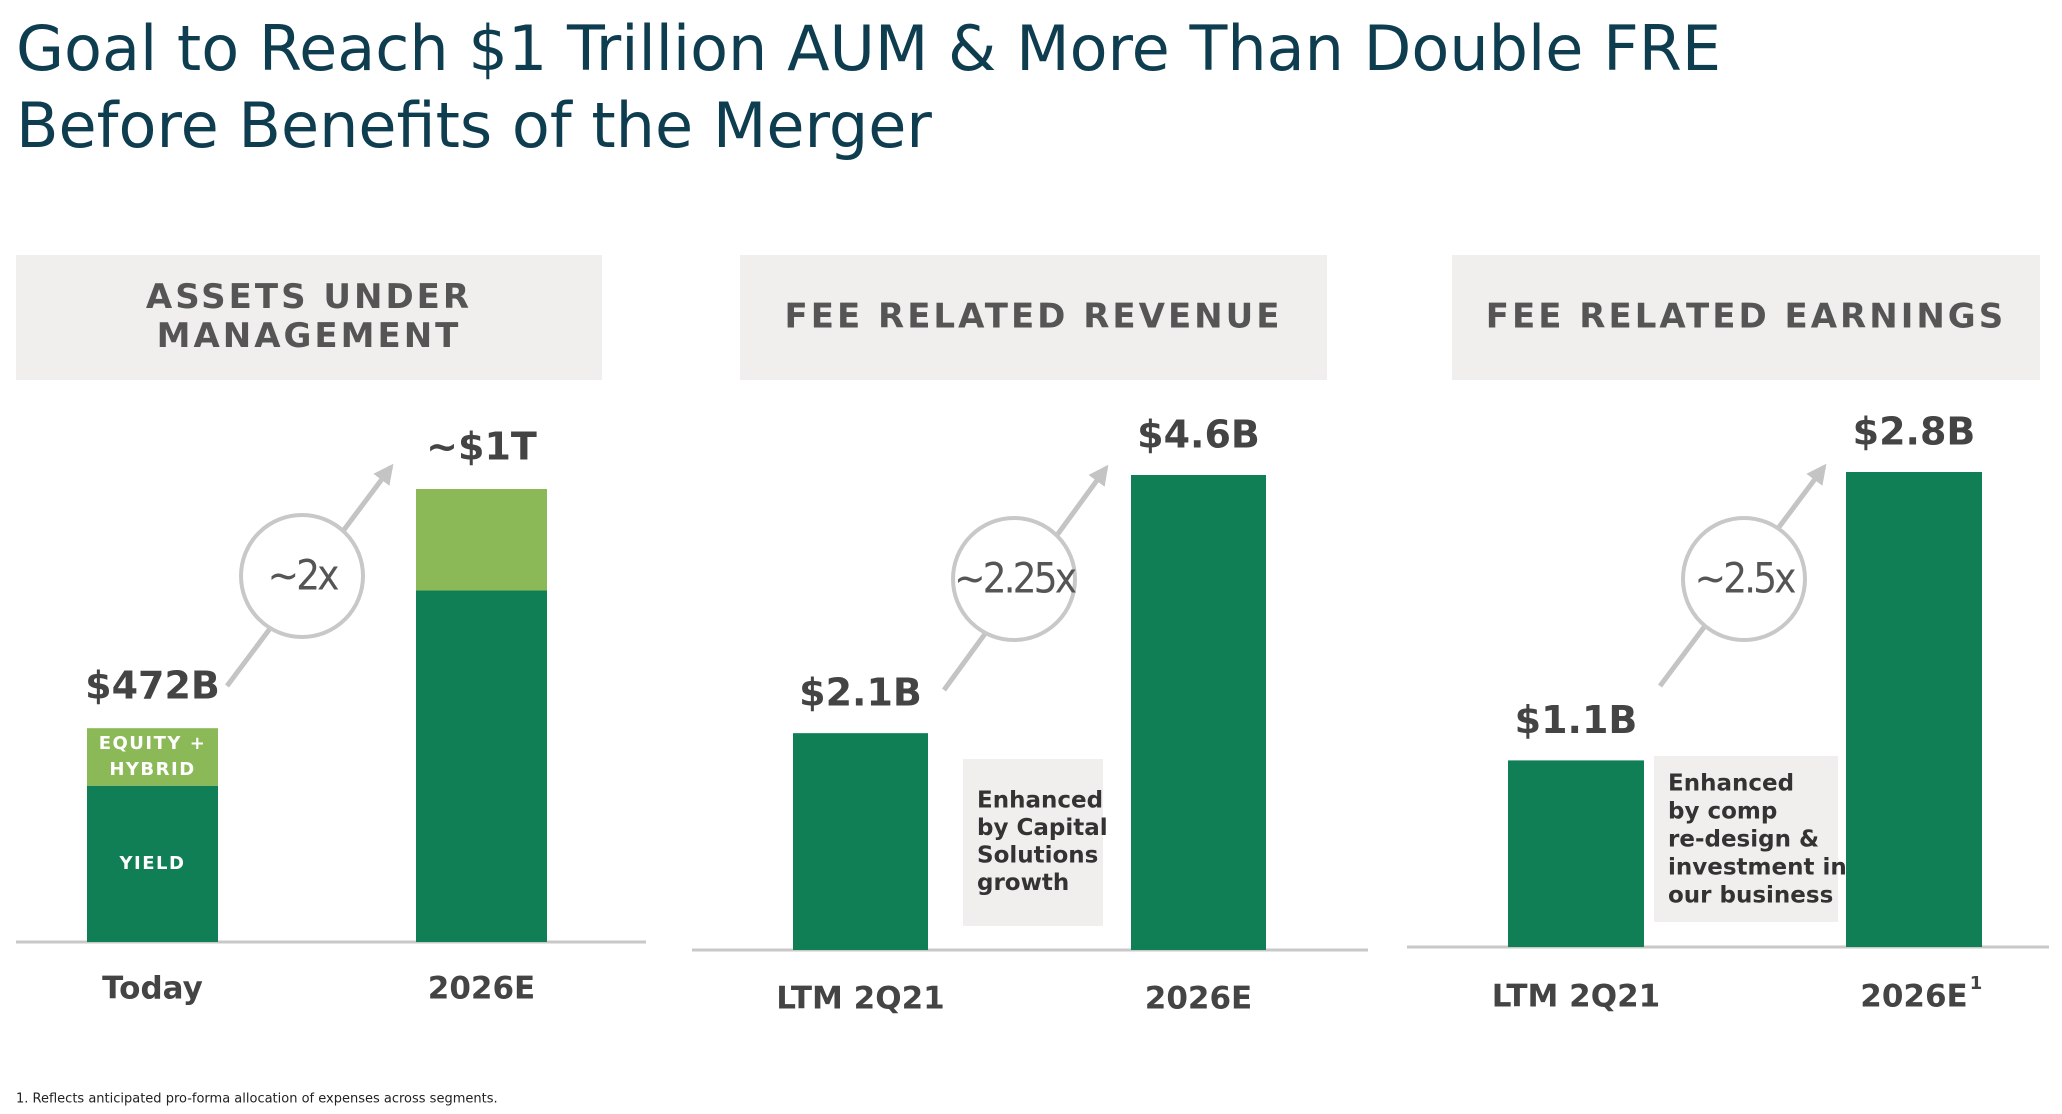 The width and height of the screenshot is (2062, 1114). What do you see at coordinates (1198, 435) in the screenshot?
I see `value-label: $4.6B` at bounding box center [1198, 435].